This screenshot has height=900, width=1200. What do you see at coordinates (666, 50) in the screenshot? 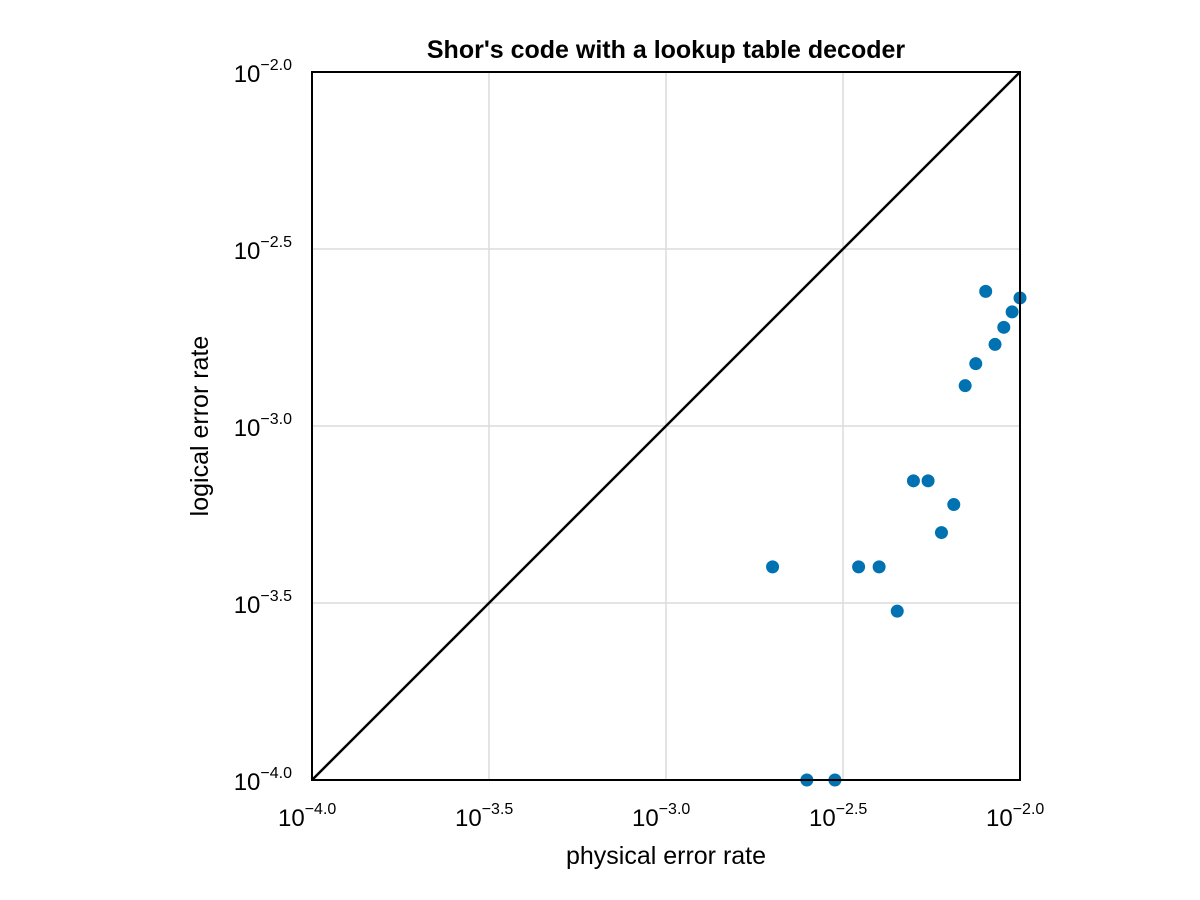
I see `chart-title: Shor's code with a lookup table decoder` at bounding box center [666, 50].